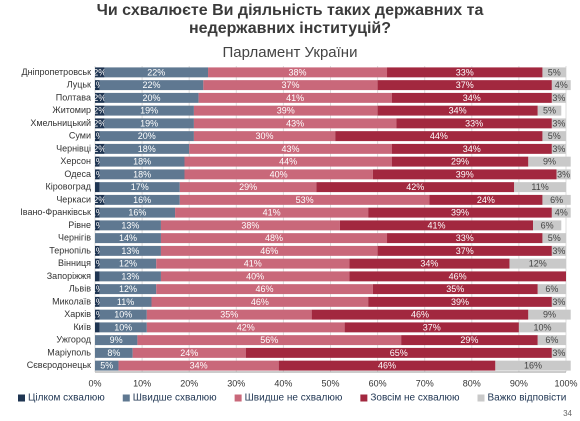 This screenshot has width=580, height=421. What do you see at coordinates (295, 98) in the screenshot?
I see `value-label: 41%` at bounding box center [295, 98].